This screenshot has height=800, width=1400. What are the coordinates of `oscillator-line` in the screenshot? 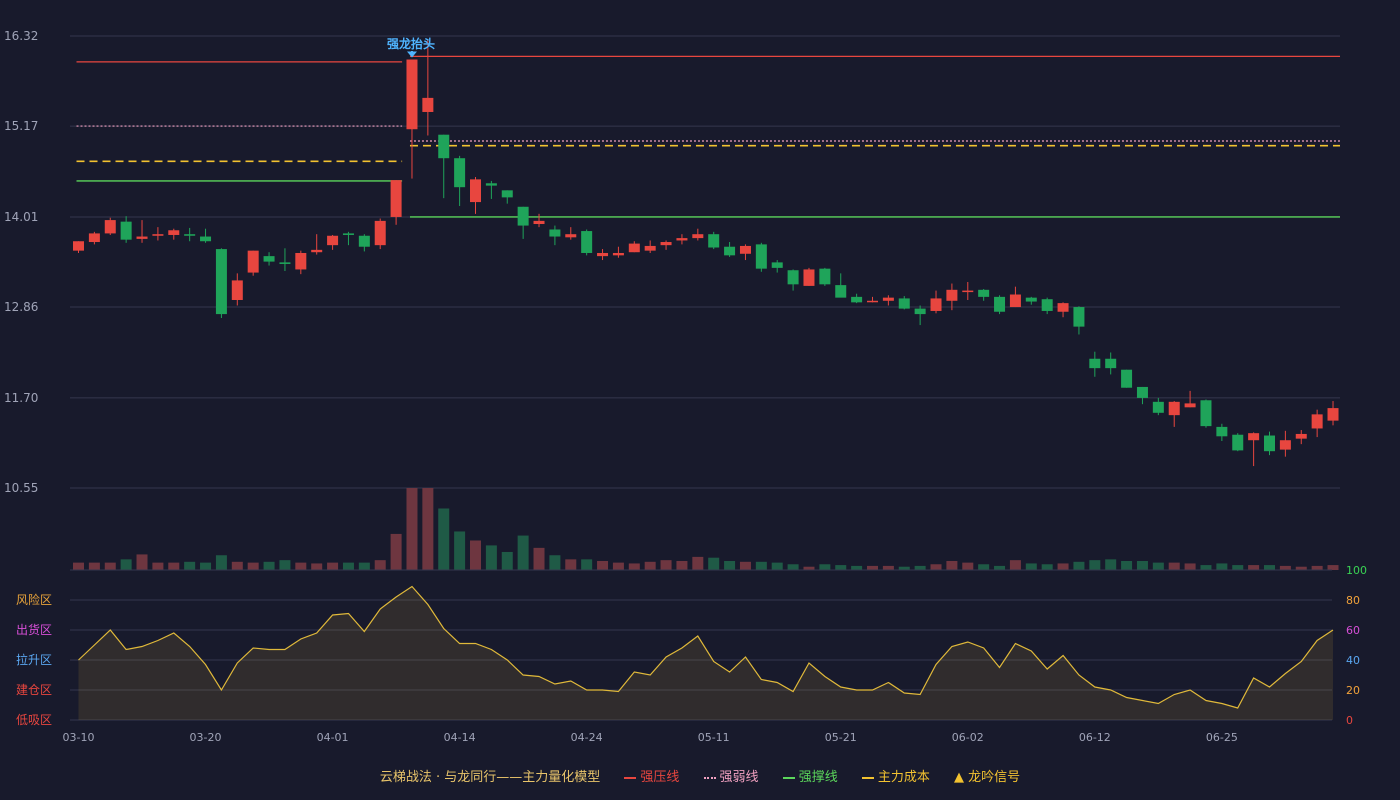 It's located at (706, 647).